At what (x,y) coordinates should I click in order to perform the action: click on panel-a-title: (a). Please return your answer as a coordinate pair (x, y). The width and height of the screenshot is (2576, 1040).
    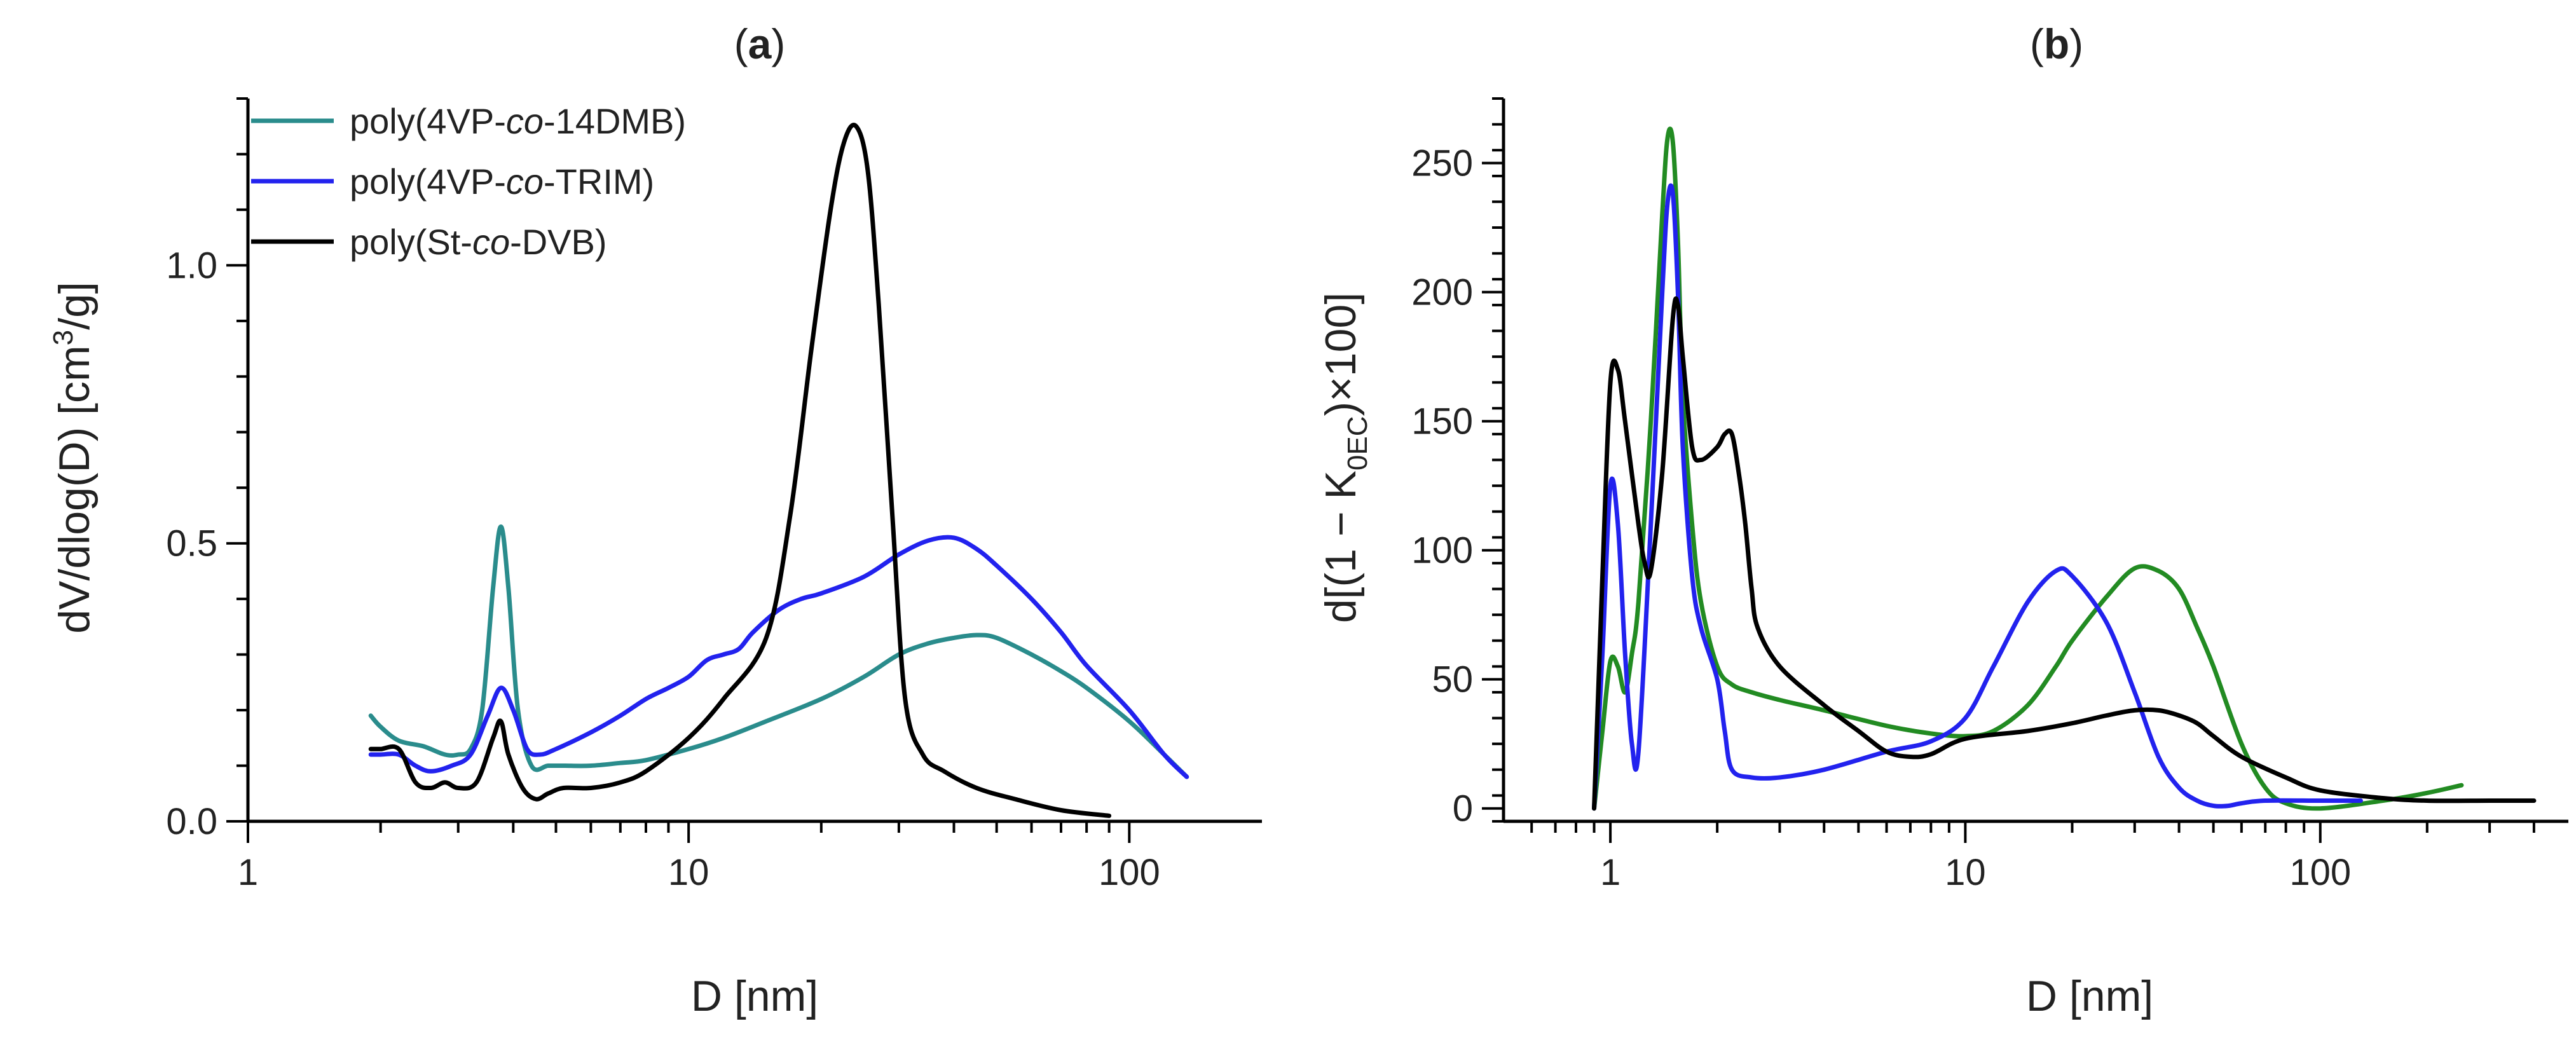
    Looking at the image, I should click on (760, 43).